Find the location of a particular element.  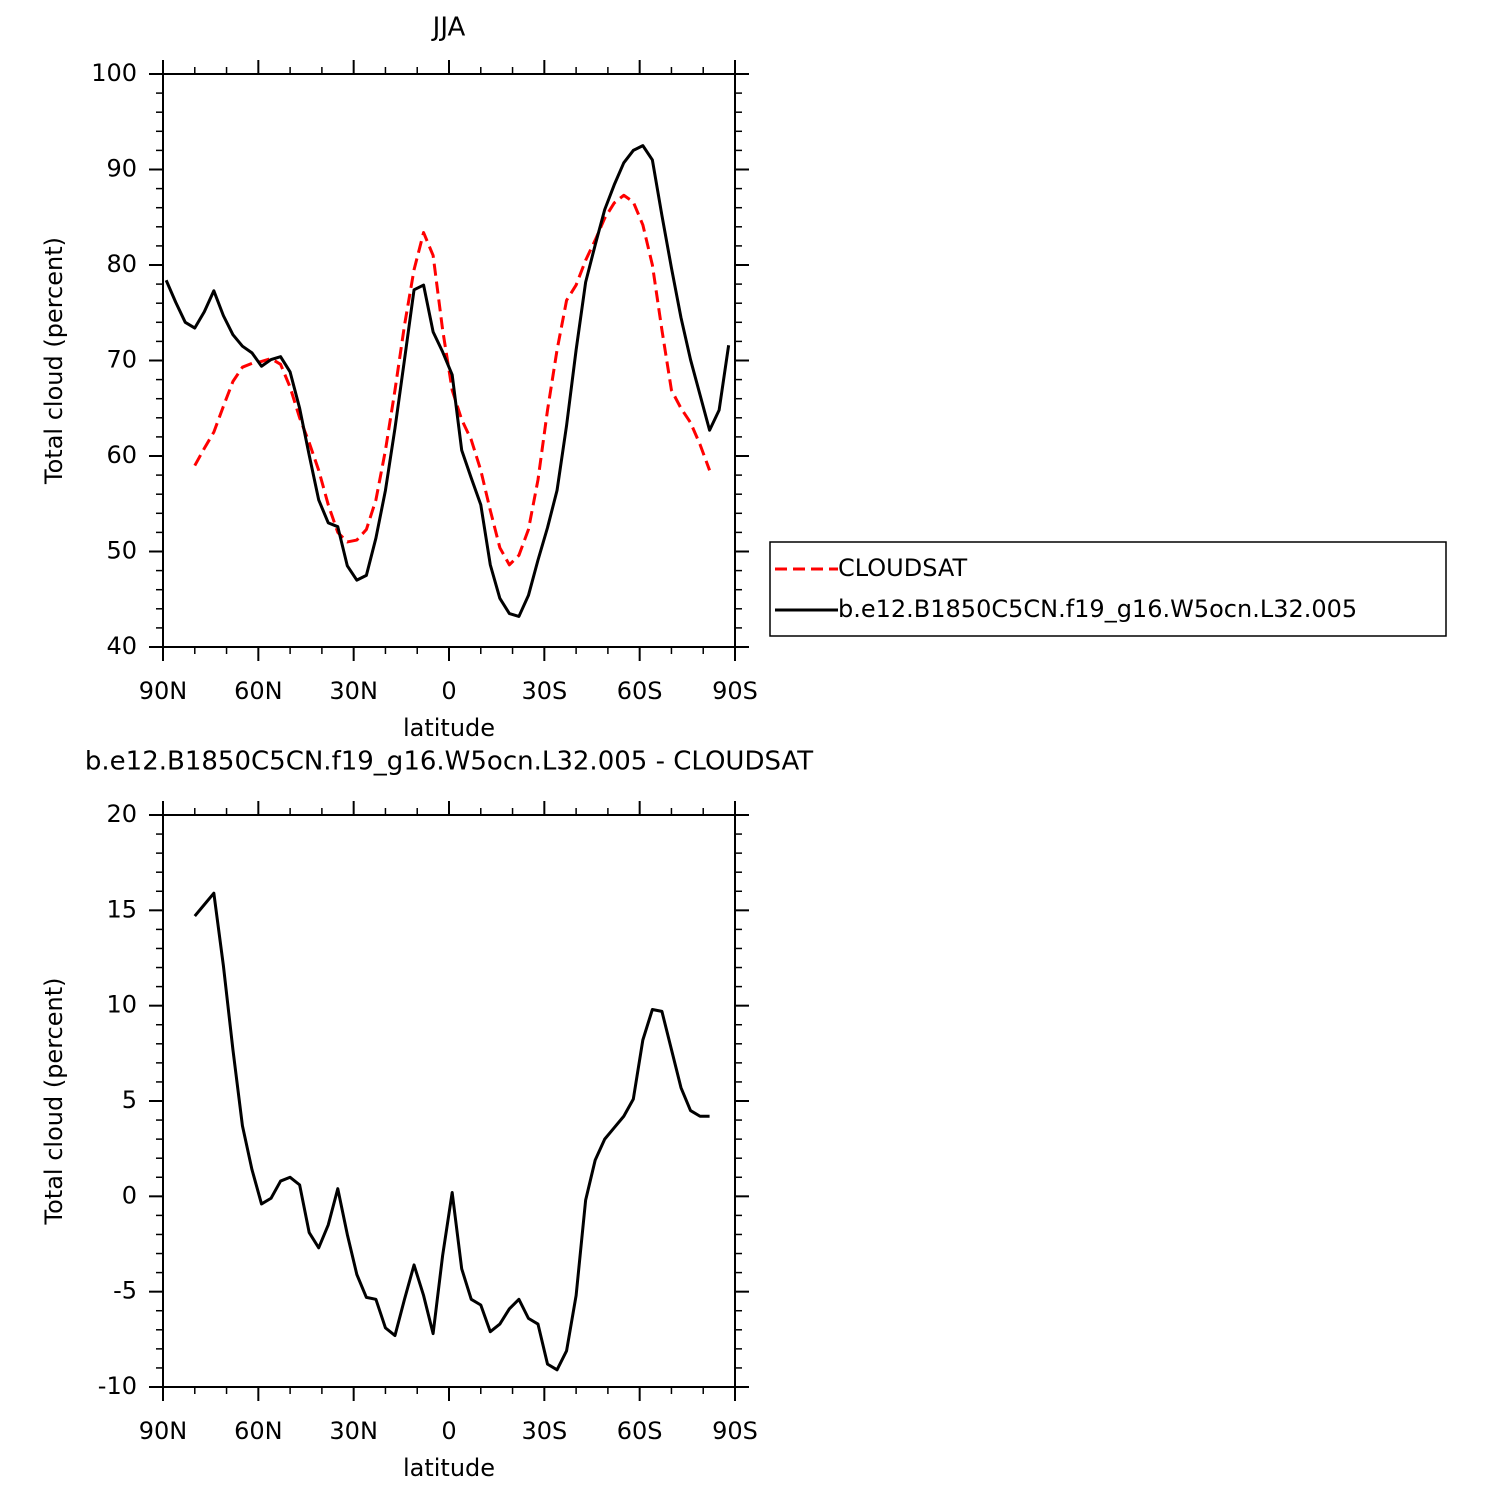

y-tick-label: 60 is located at coordinates (121, 455).